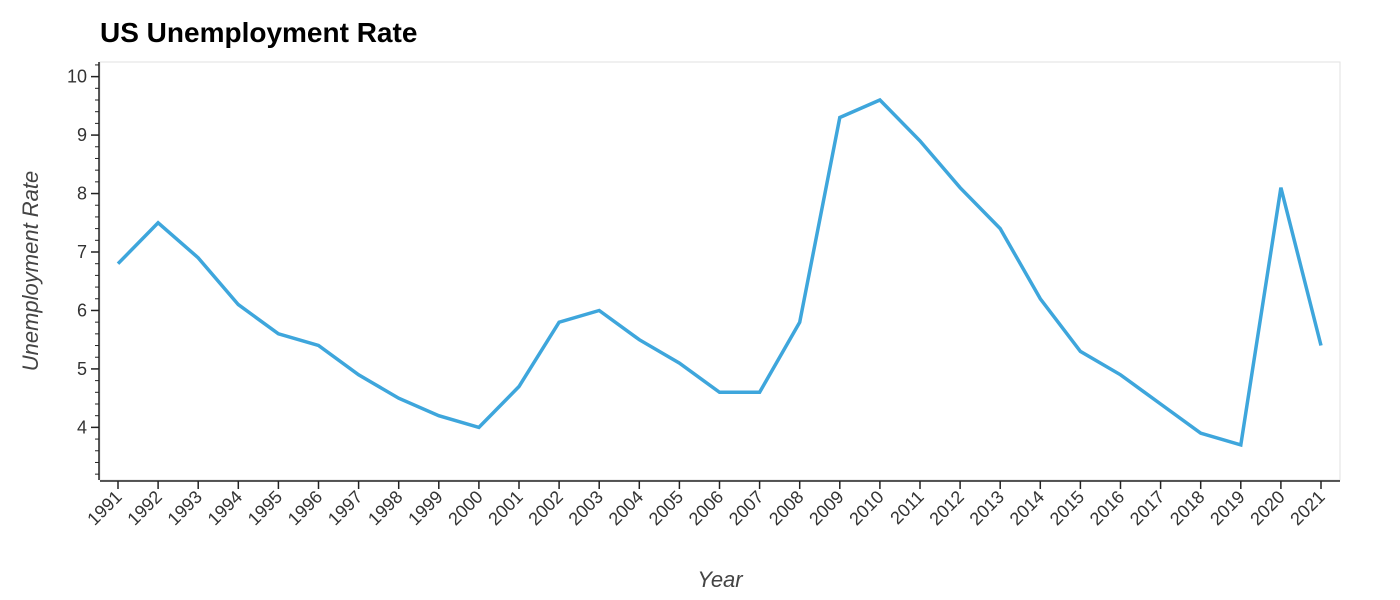 The height and width of the screenshot is (600, 1400). I want to click on x-tick-label: 1998, so click(385, 508).